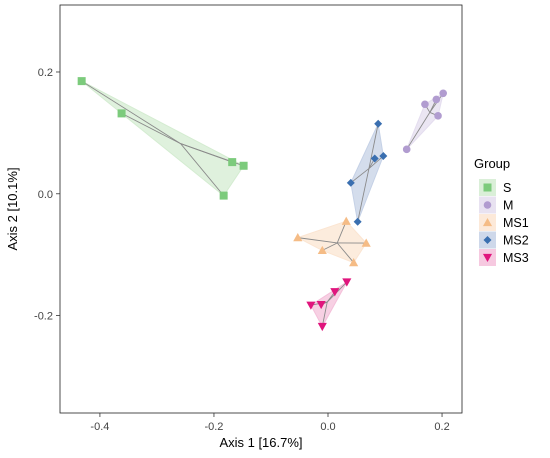  Describe the element at coordinates (327, 427) in the screenshot. I see `x-tick-label: 0.0` at that location.